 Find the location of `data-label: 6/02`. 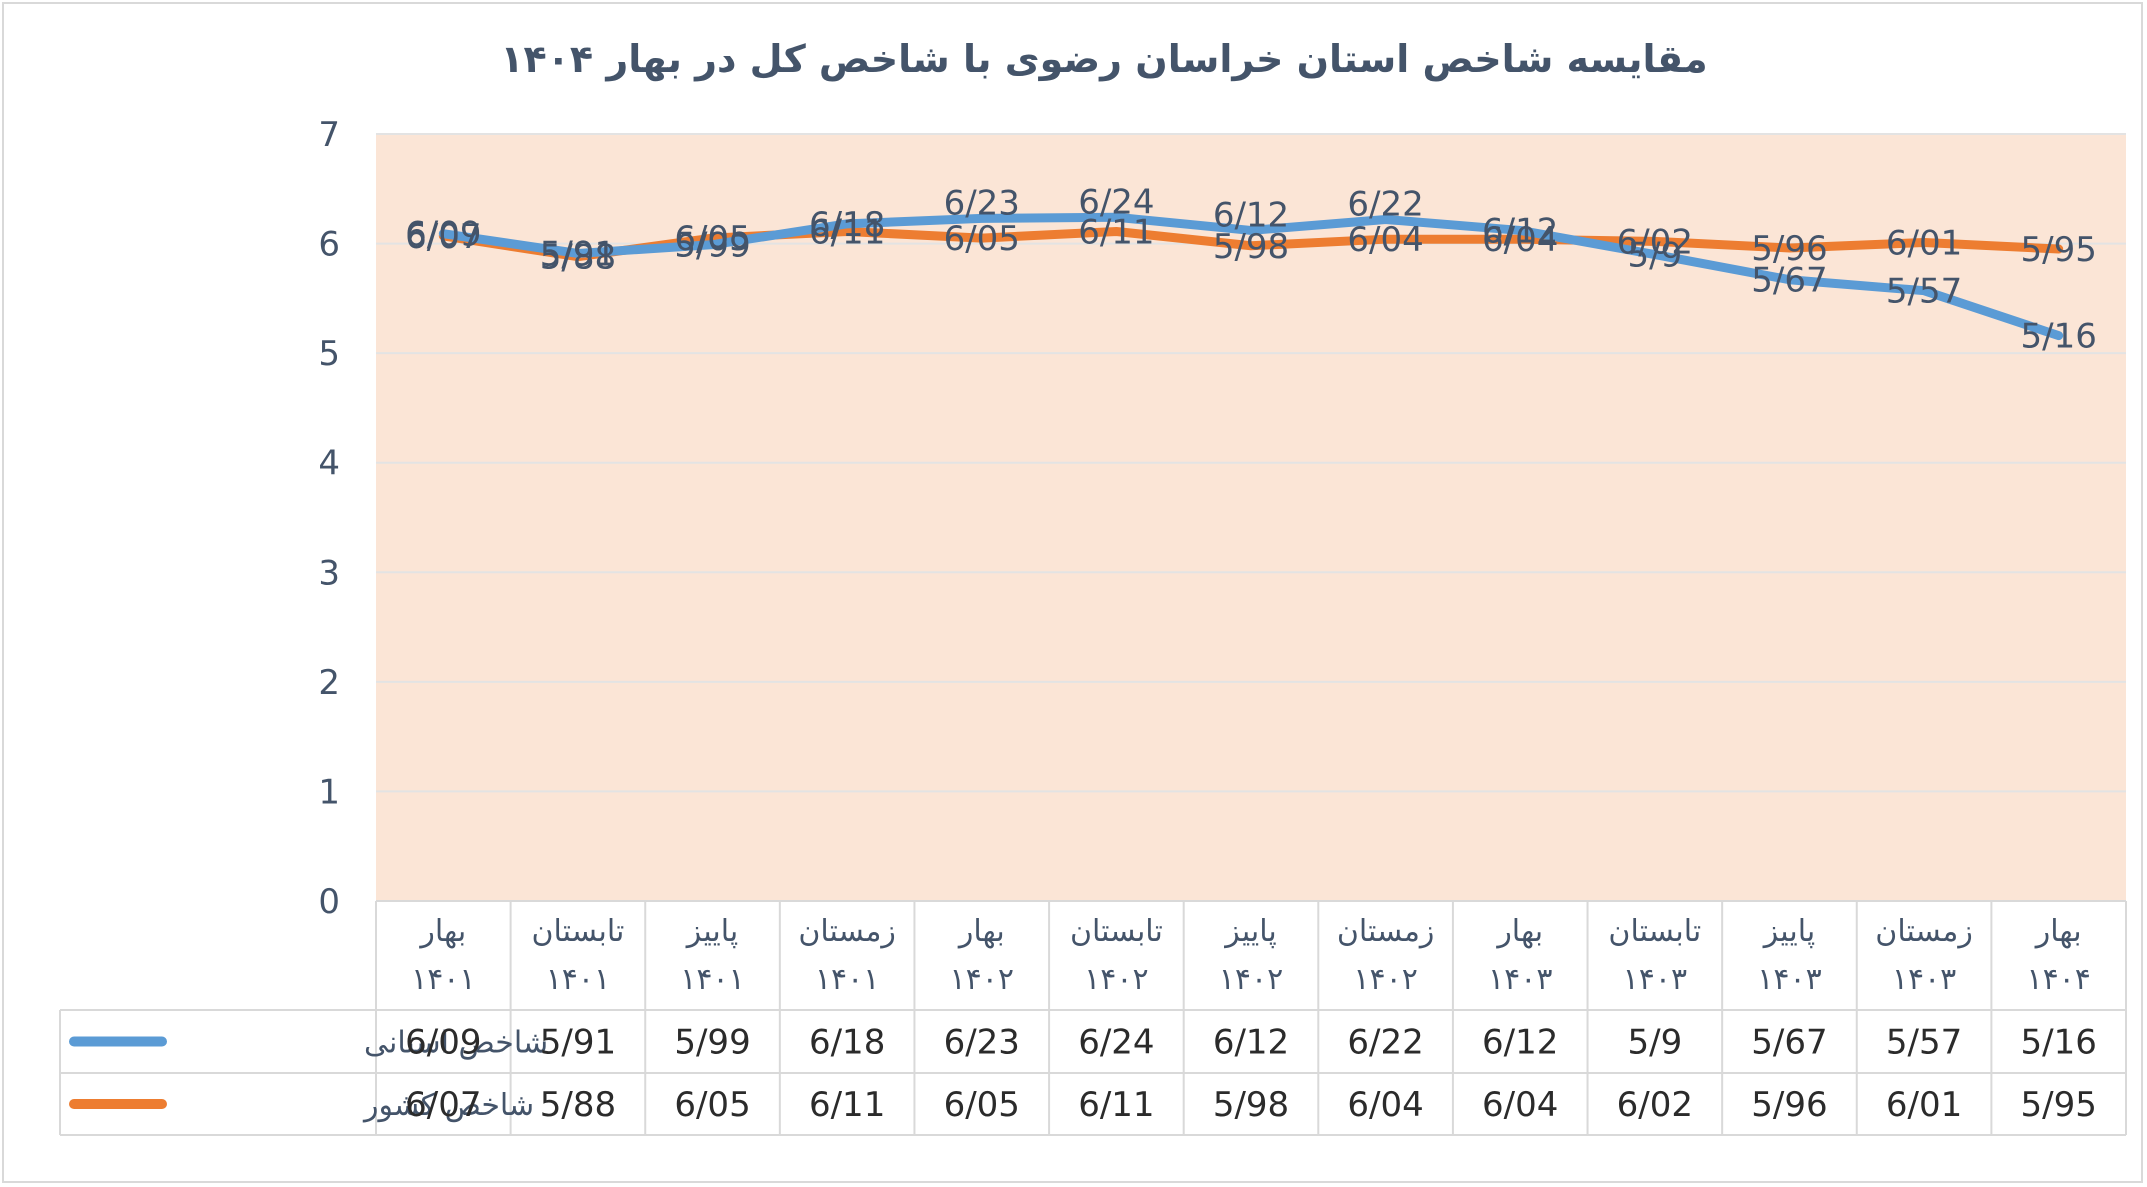

data-label: 6/02 is located at coordinates (1655, 242).